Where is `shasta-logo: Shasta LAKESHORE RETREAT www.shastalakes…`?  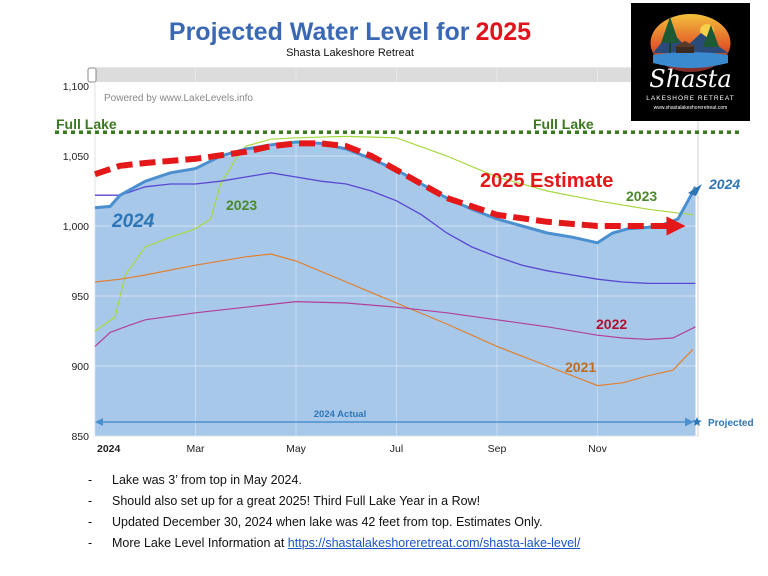 shasta-logo: Shasta LAKESHORE RETREAT www.shastalakes… is located at coordinates (690, 62).